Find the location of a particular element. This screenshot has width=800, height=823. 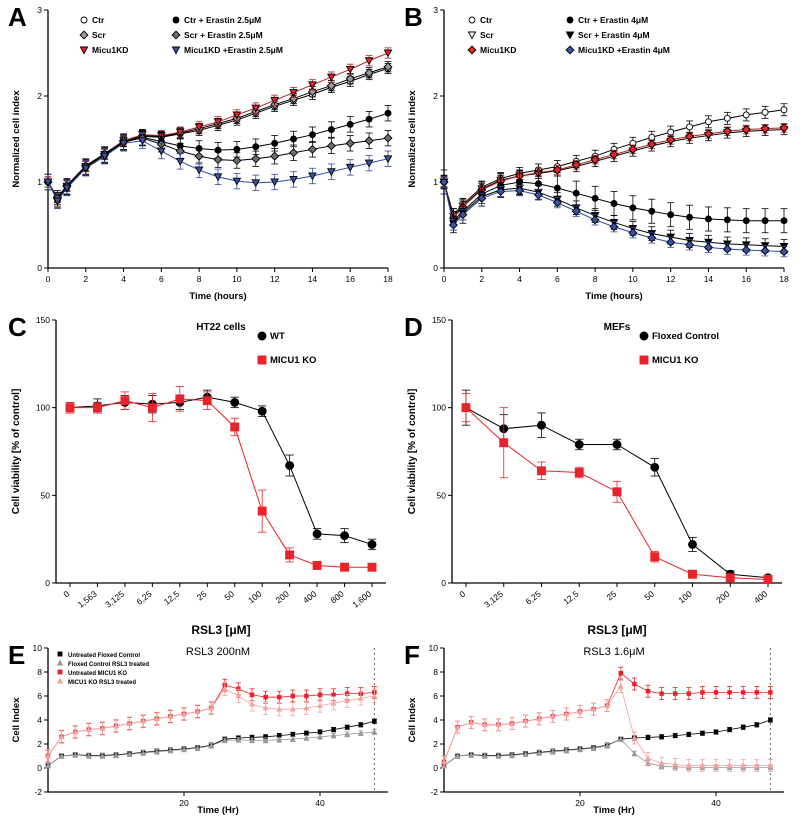

svg-text: MEFs is located at coordinates (617, 327).